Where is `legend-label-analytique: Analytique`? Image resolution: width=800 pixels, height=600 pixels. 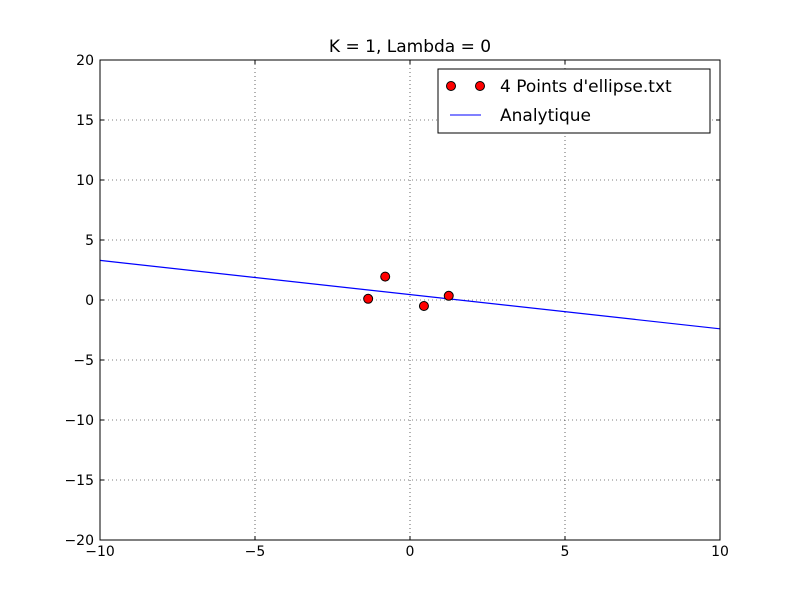
legend-label-analytique: Analytique is located at coordinates (545, 116).